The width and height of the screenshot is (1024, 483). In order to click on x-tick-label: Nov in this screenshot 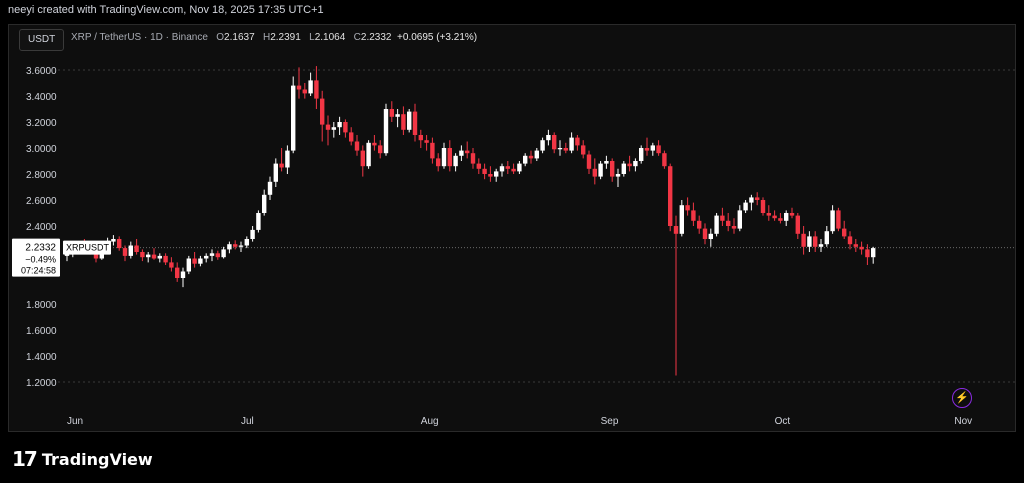, I will do `click(963, 421)`.